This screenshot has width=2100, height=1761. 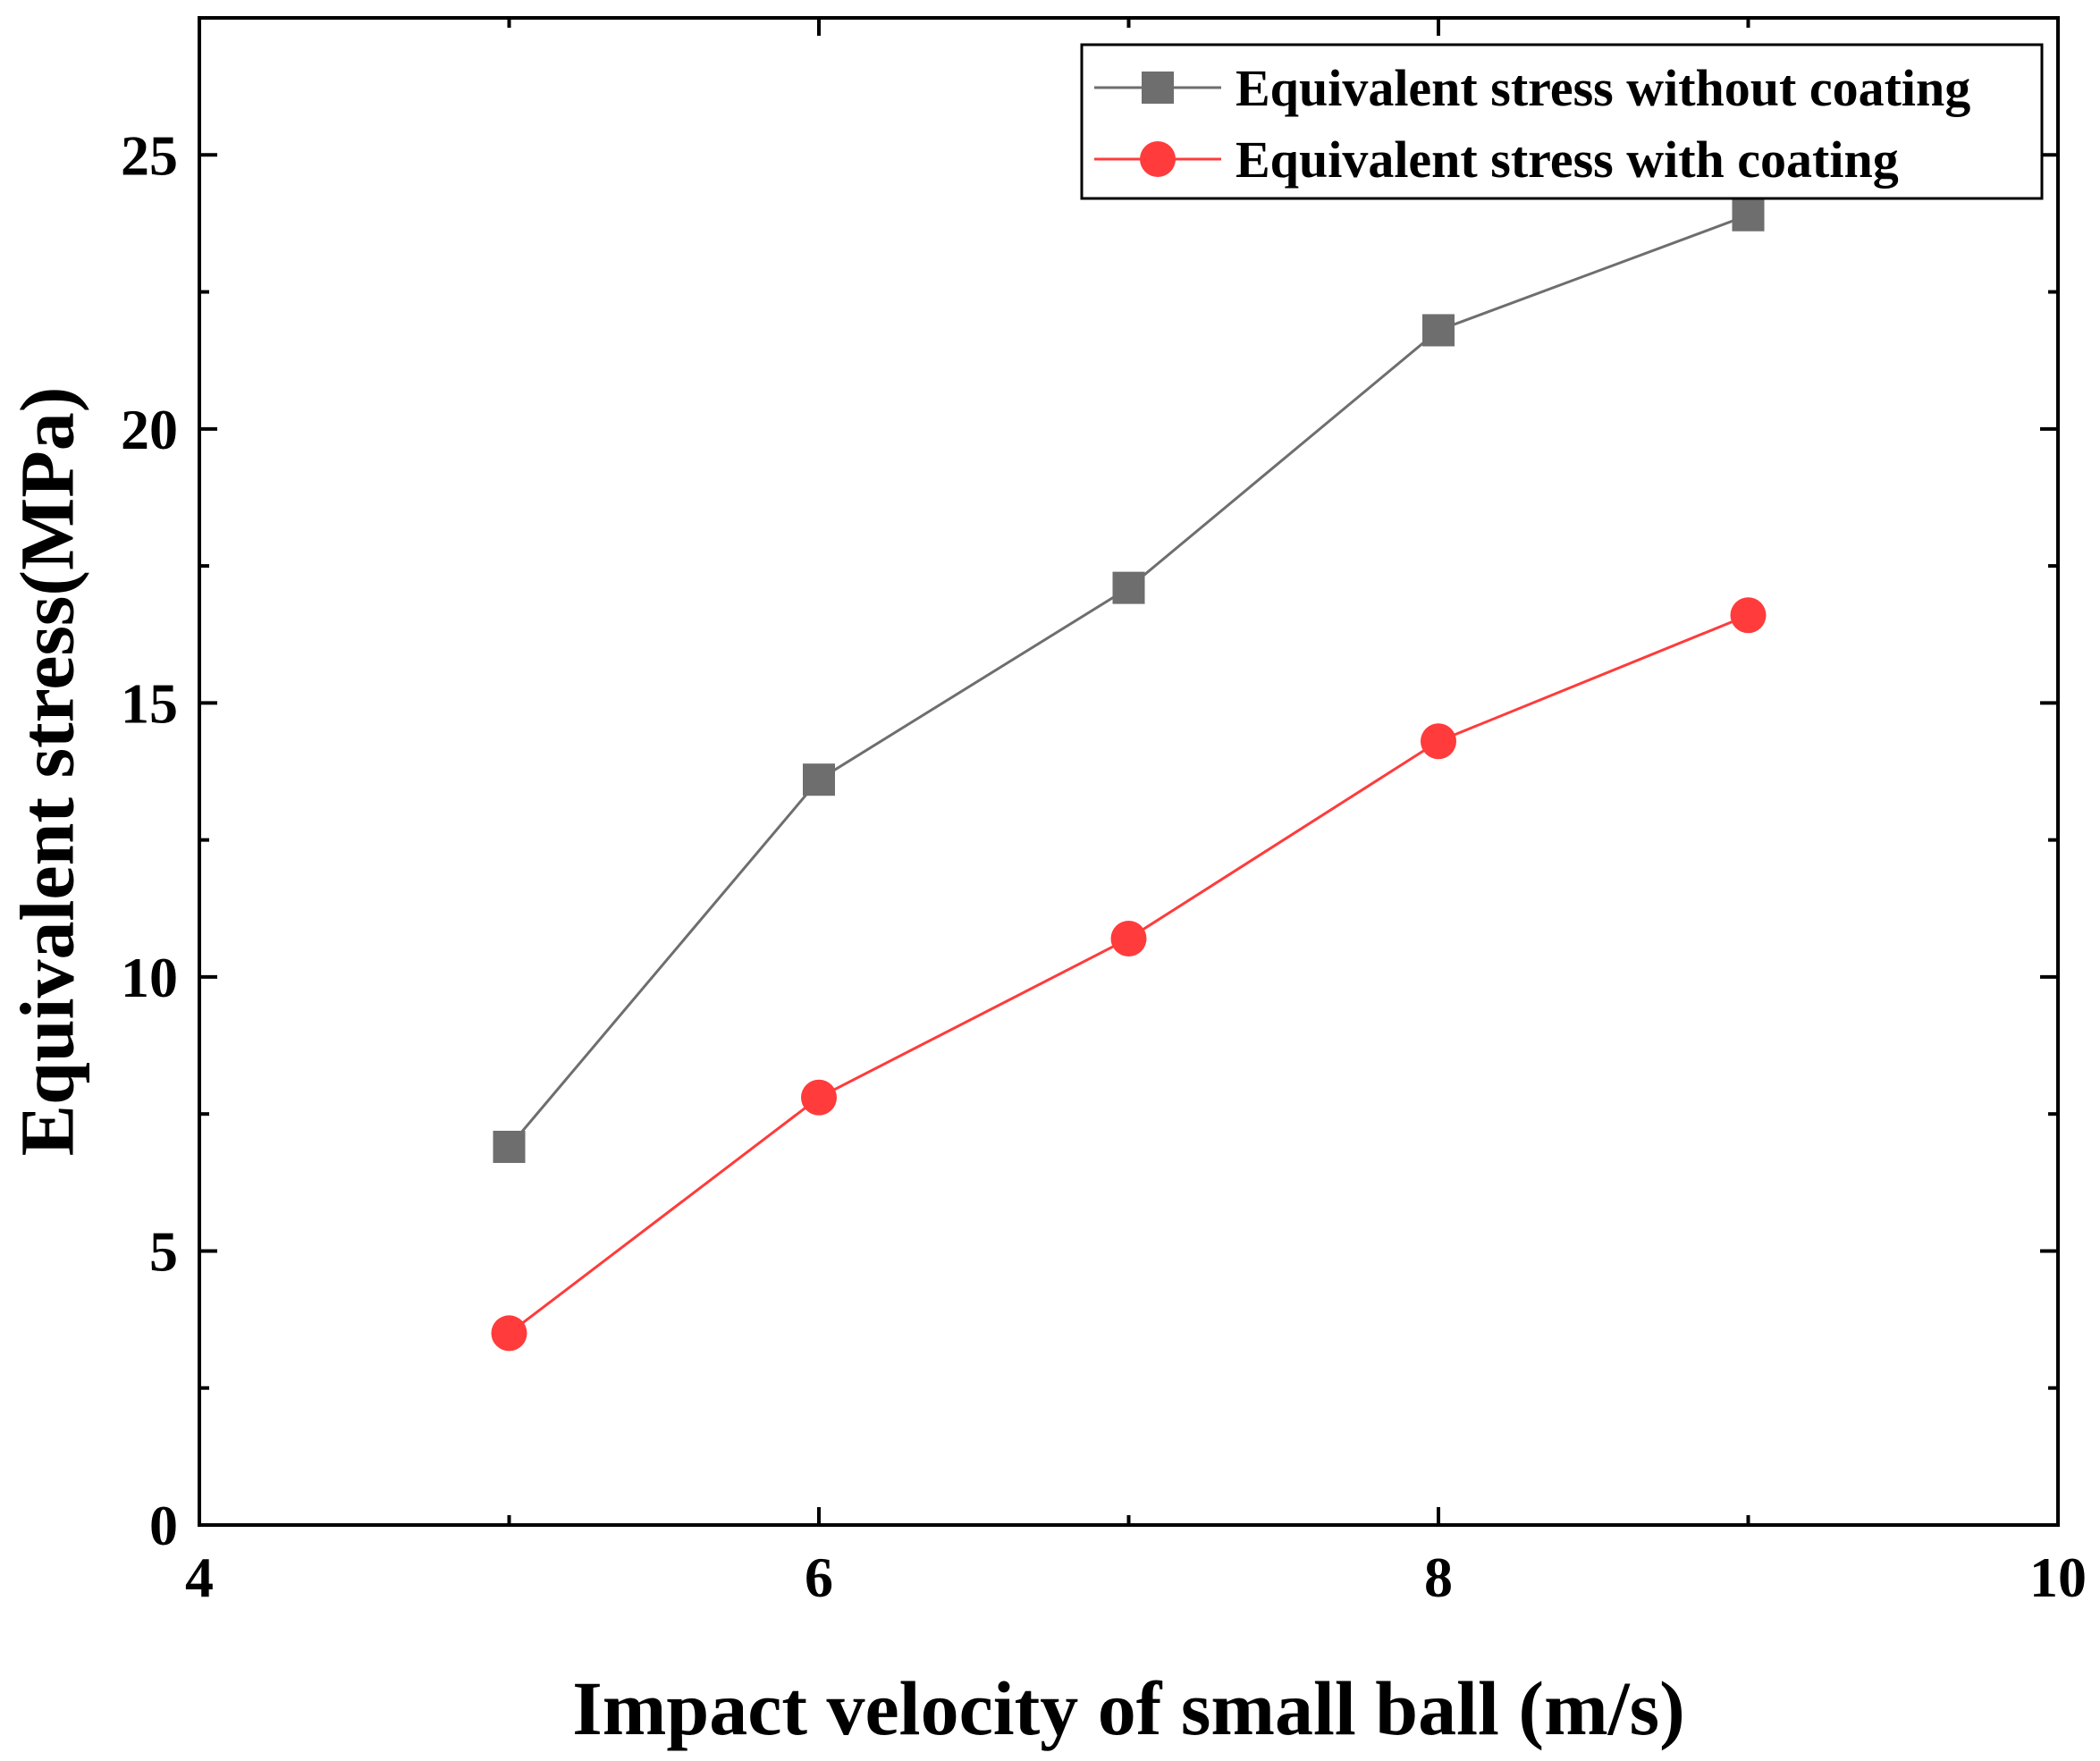 I want to click on legend-label: Equivalent stress without coating, so click(x=1603, y=88).